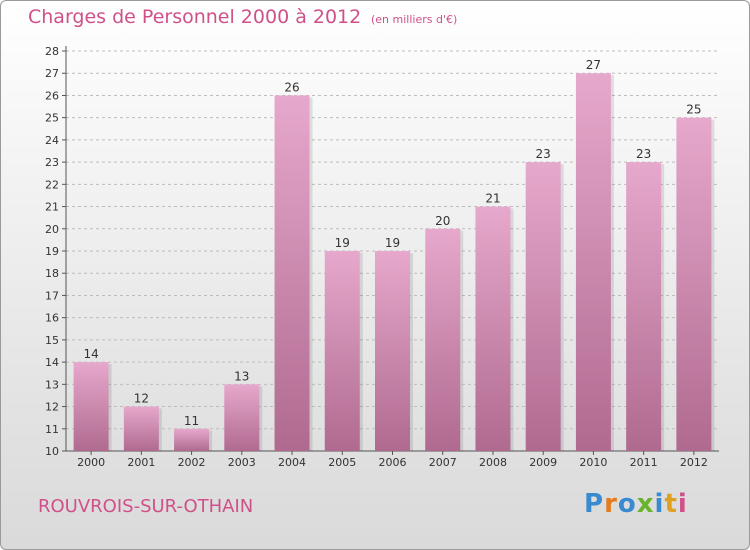  What do you see at coordinates (393, 462) in the screenshot?
I see `x-tick-label: 2006` at bounding box center [393, 462].